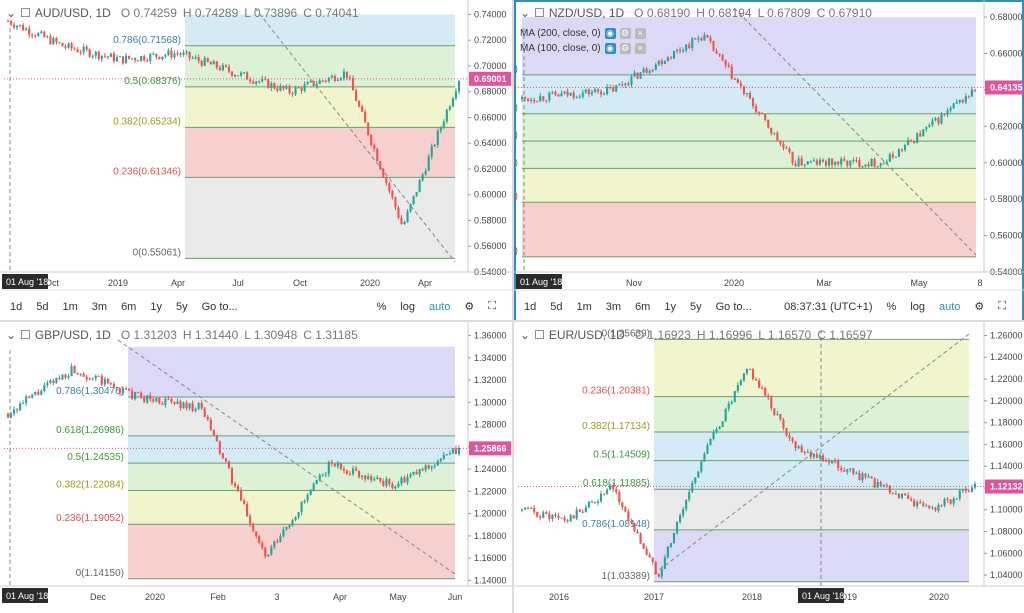 The height and width of the screenshot is (613, 1024). Describe the element at coordinates (90, 430) in the screenshot. I see `fib-label: 0.618(1.26986)` at that location.